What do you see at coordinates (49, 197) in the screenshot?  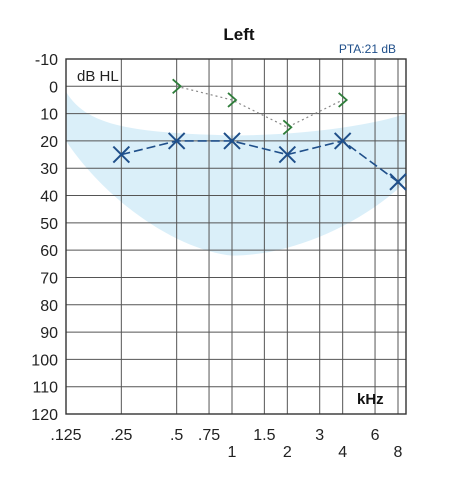 I see `y-tick-label: 40` at bounding box center [49, 197].